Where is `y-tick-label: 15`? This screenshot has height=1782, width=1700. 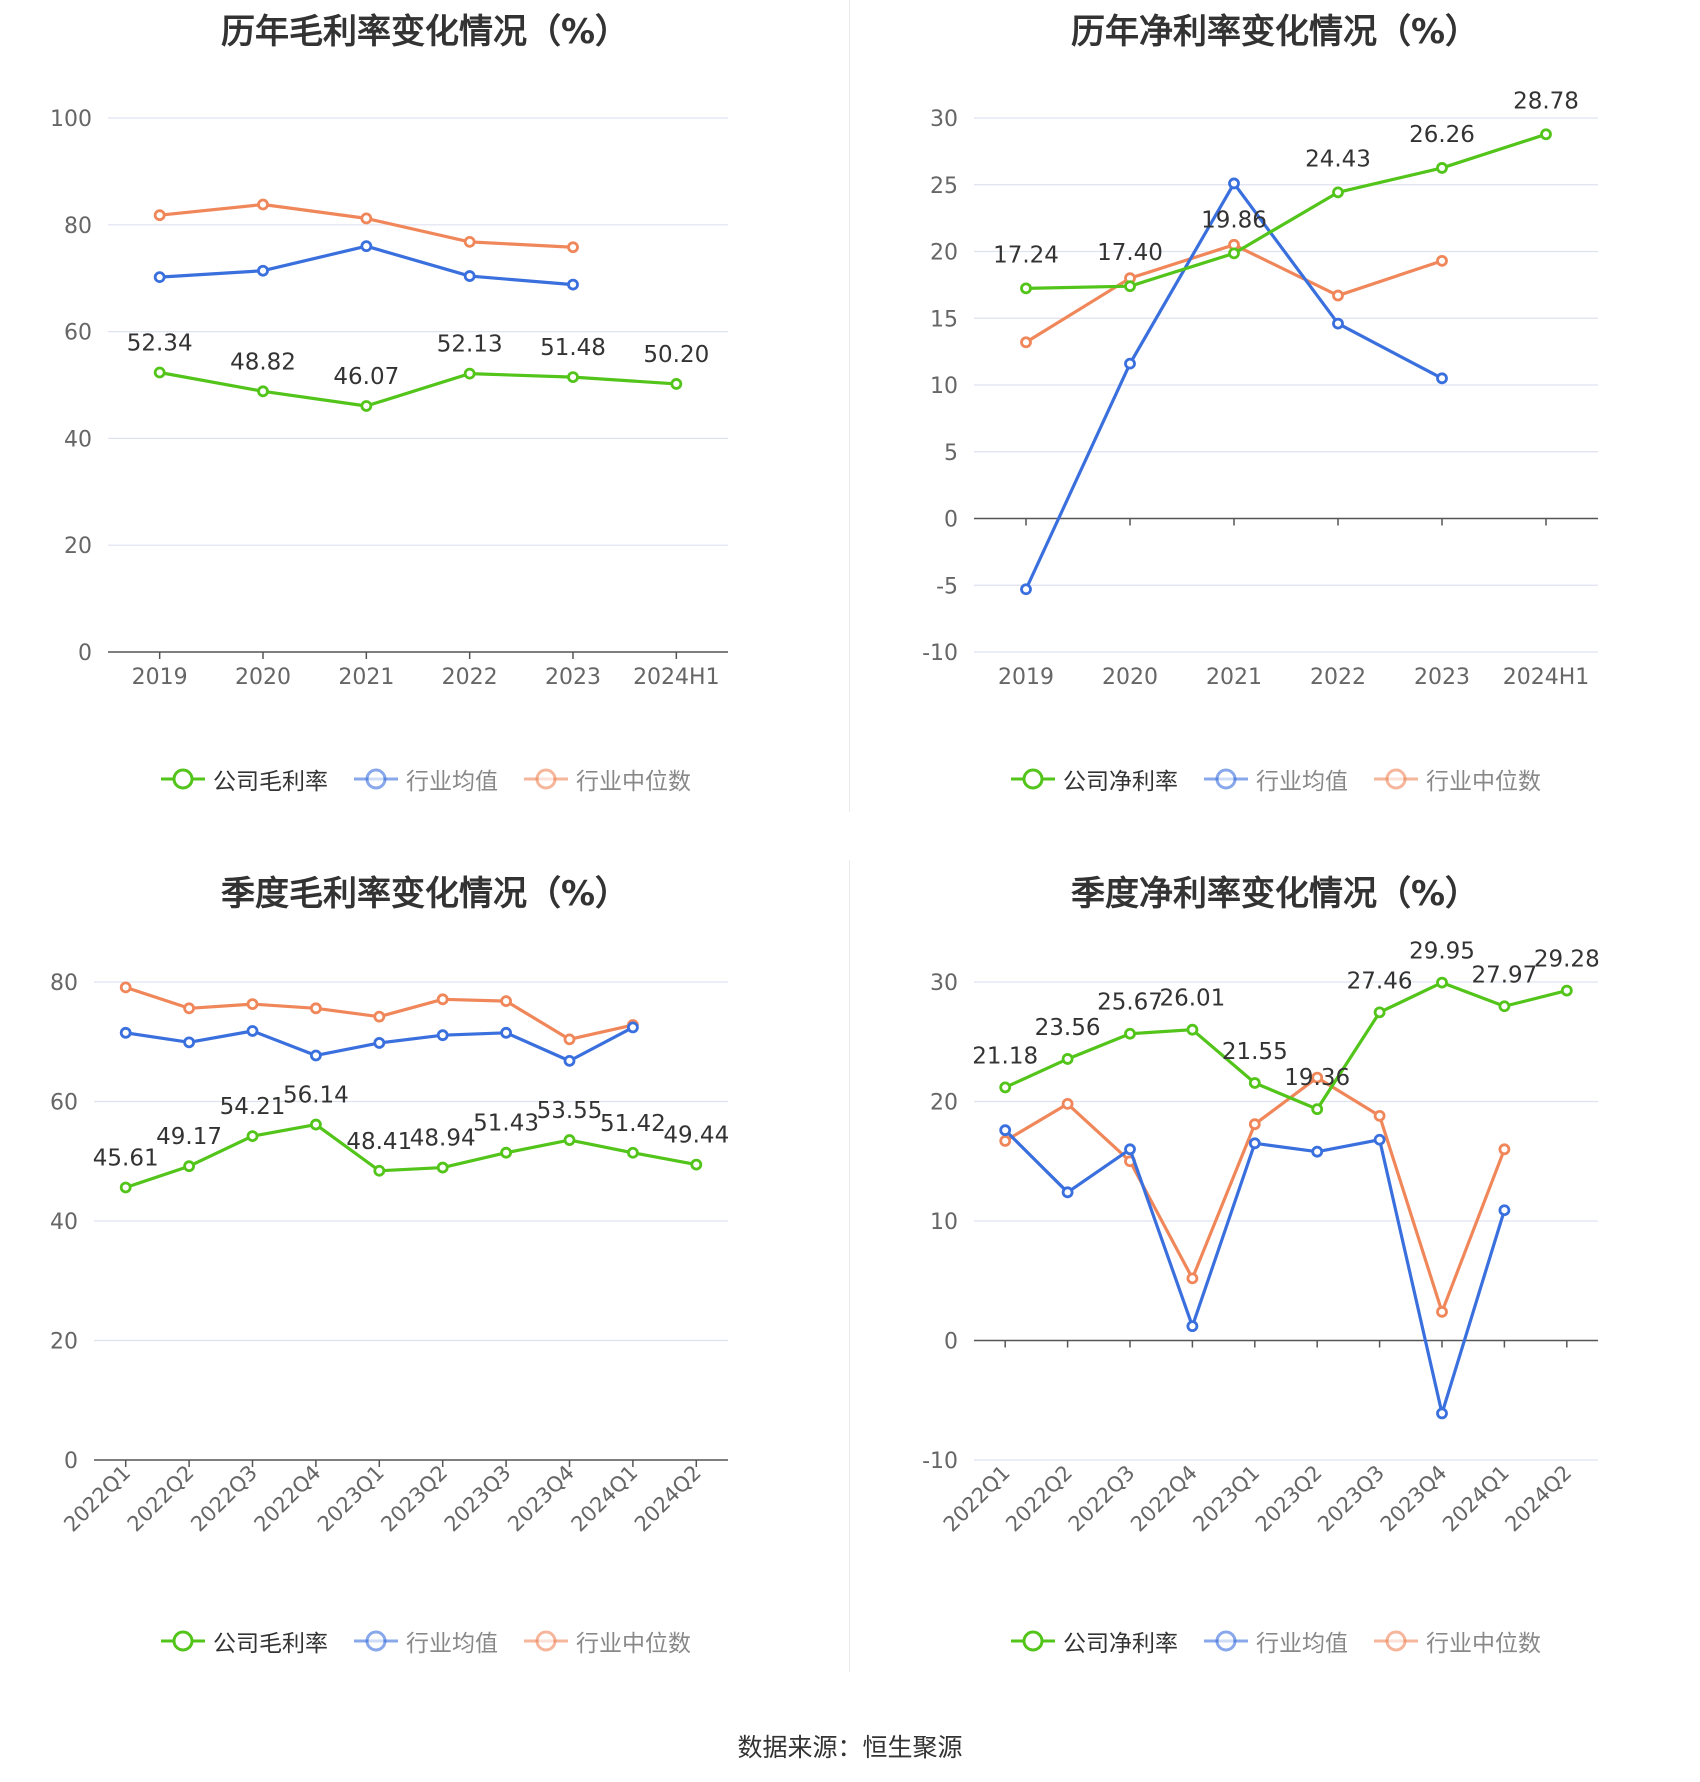
y-tick-label: 15 is located at coordinates (944, 319).